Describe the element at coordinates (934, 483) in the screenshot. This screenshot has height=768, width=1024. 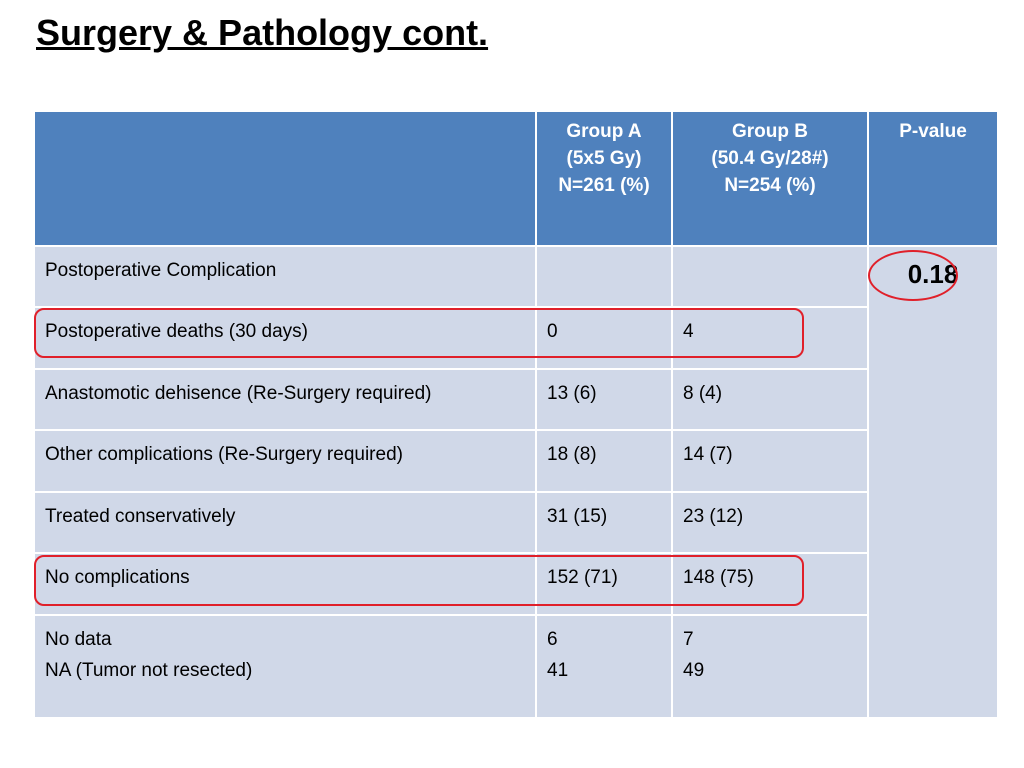
I see `p-value-cell: 0.18` at that location.